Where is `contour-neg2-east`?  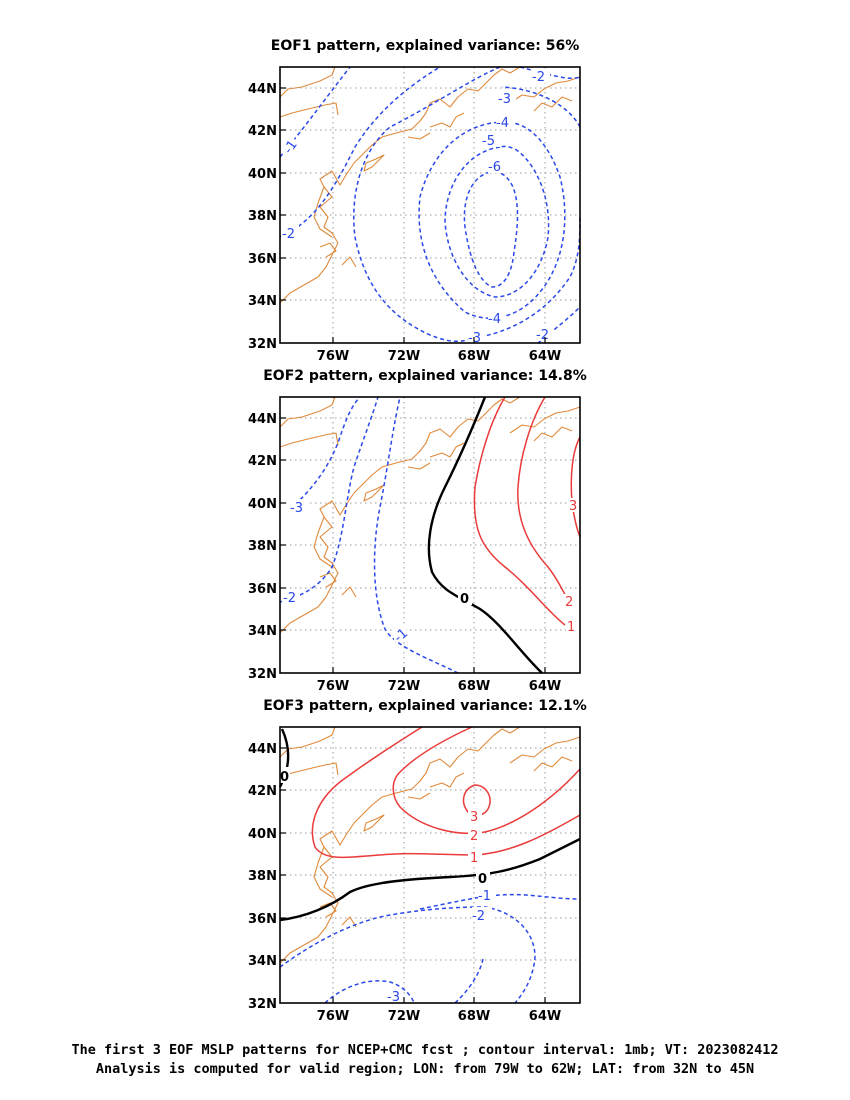
contour-neg2-east is located at coordinates (550, 72).